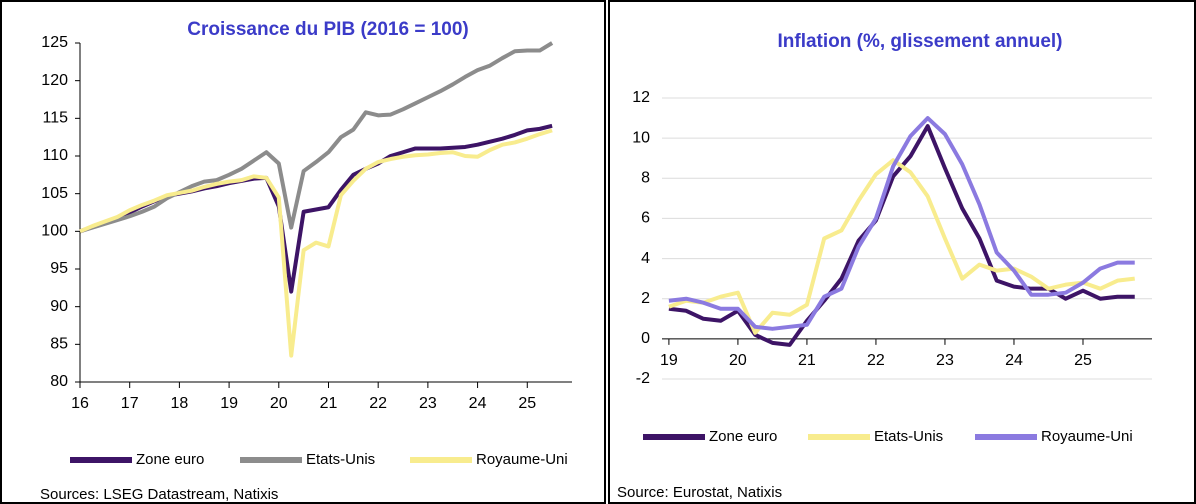 The height and width of the screenshot is (504, 1196). Describe the element at coordinates (645, 298) in the screenshot. I see `y-tick-label: 2` at that location.